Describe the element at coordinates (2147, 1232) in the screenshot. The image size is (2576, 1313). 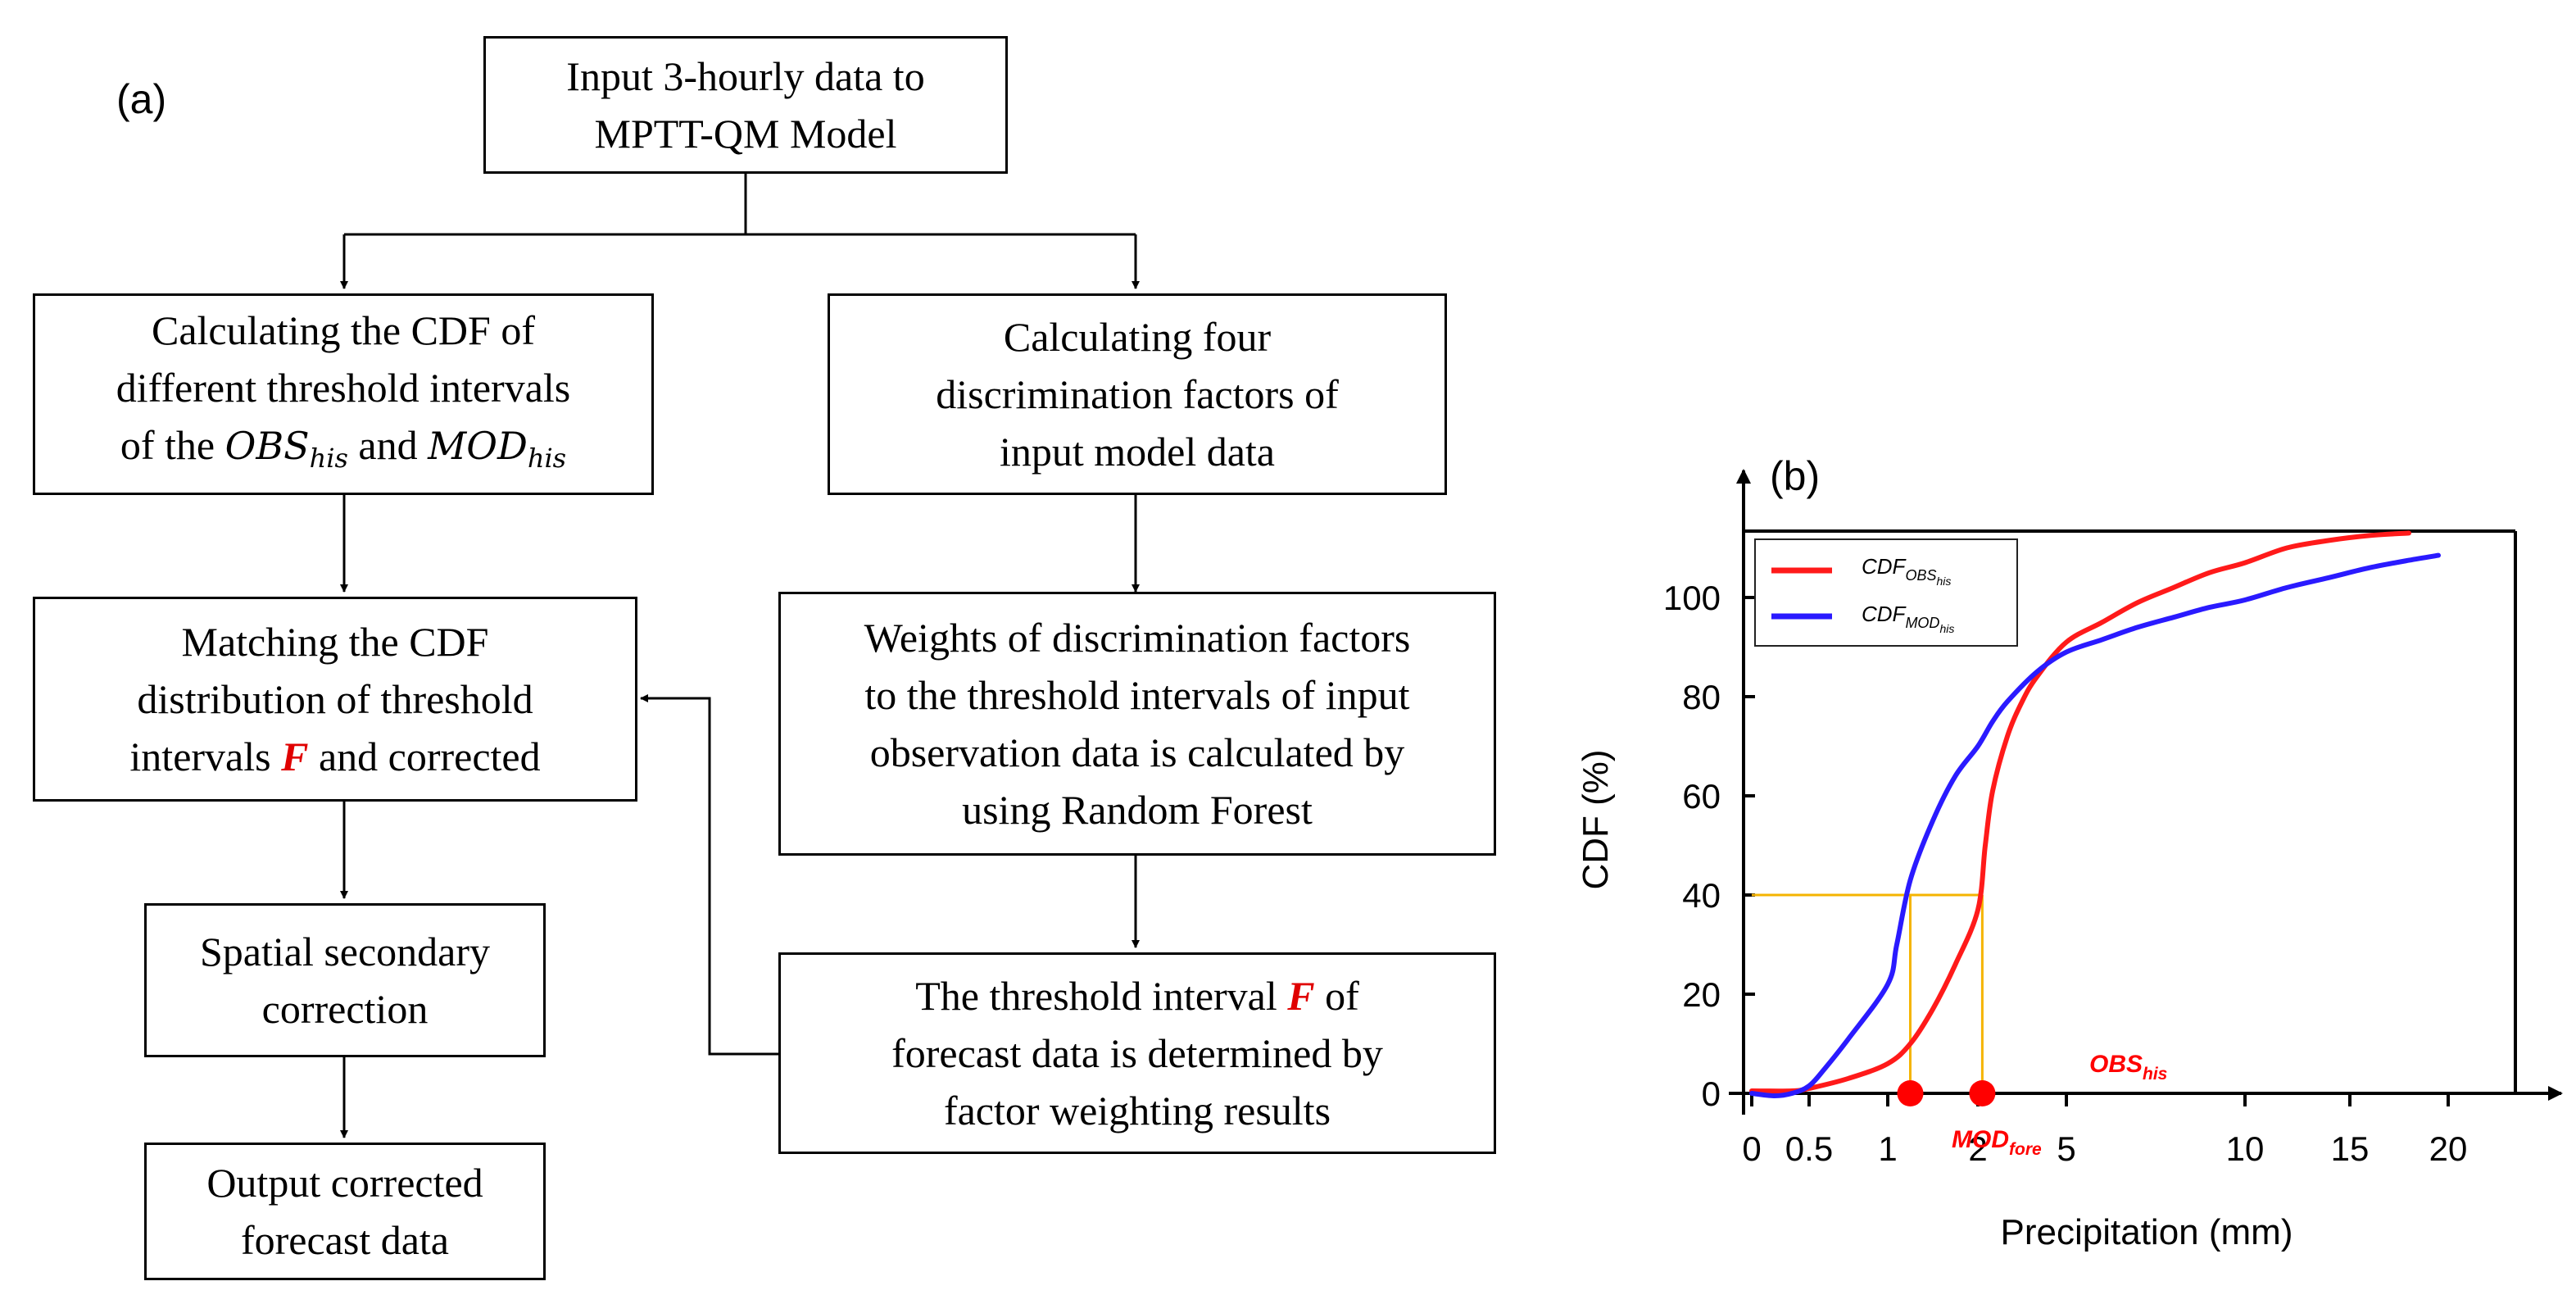
I see `x-axis-label: Precipitation (mm)` at that location.